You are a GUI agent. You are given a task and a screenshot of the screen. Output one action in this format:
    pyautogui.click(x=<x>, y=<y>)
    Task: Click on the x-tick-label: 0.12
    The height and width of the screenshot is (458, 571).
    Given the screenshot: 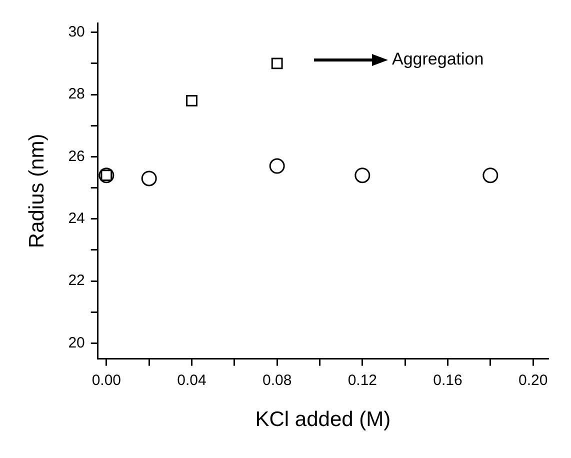 What is the action you would take?
    pyautogui.click(x=363, y=380)
    